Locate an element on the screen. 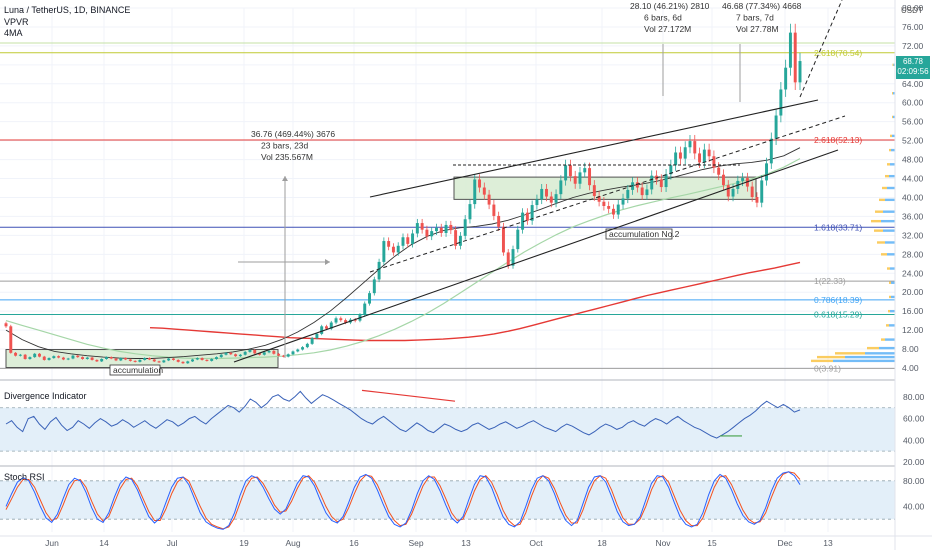 Image resolution: width=932 pixels, height=550 pixels. time-tick-label: 15 is located at coordinates (712, 543).